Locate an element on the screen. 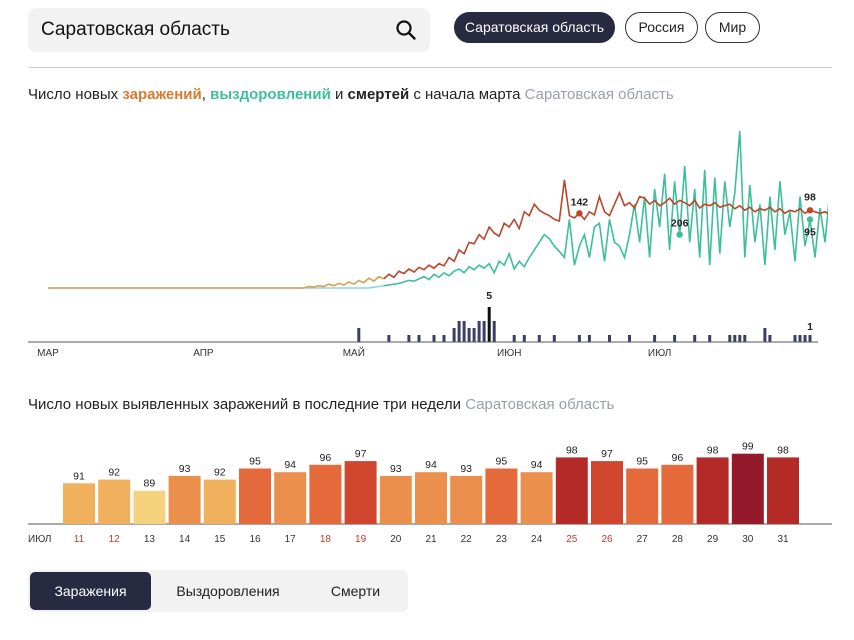  search-input: Саратовская область is located at coordinates (135, 29).